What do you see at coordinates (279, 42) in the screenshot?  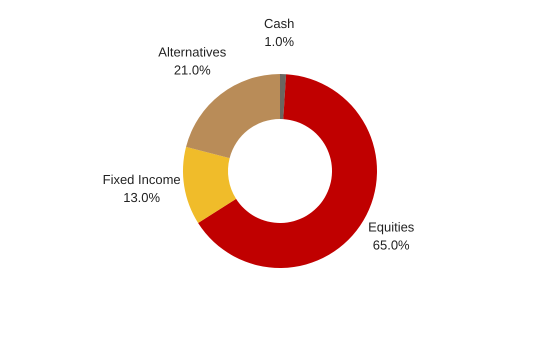 I see `data-label: 1.0%` at bounding box center [279, 42].